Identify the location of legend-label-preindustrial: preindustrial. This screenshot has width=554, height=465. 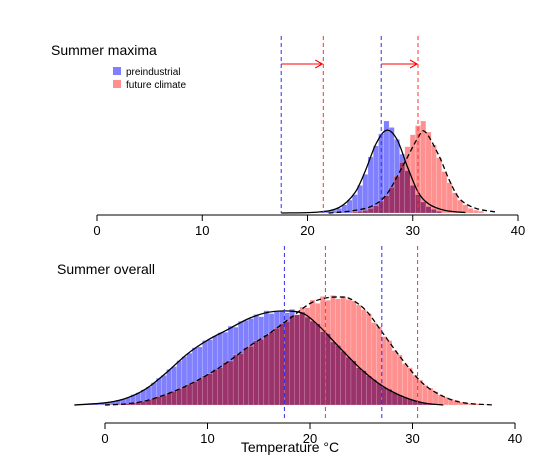
(153, 72).